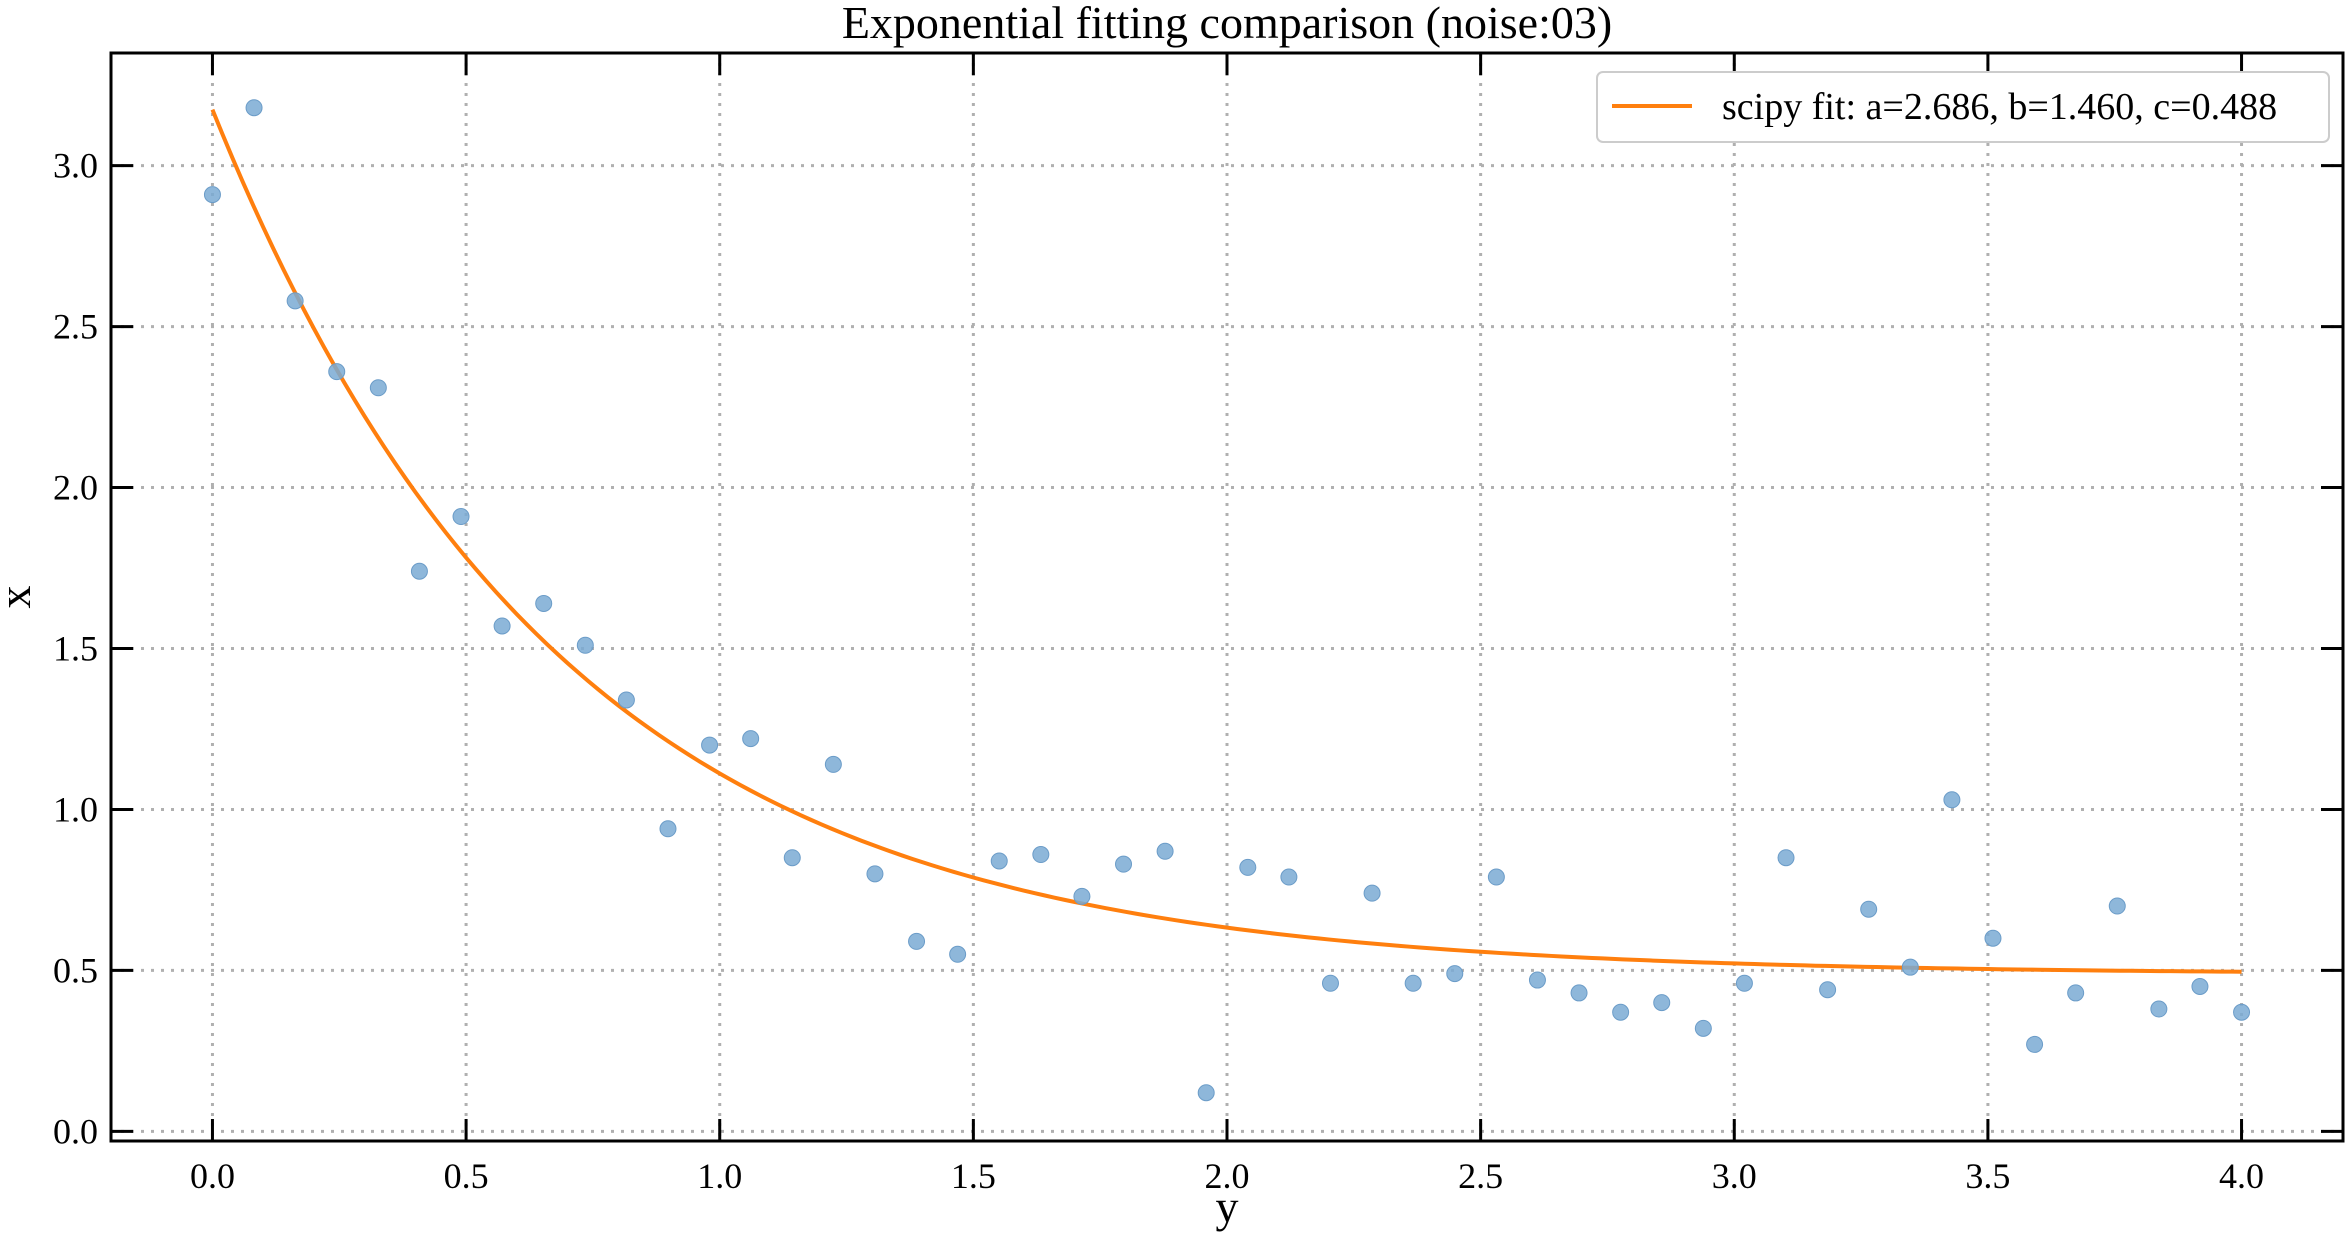 The image size is (2350, 1239). I want to click on y-tick-label: 1.0, so click(75, 809).